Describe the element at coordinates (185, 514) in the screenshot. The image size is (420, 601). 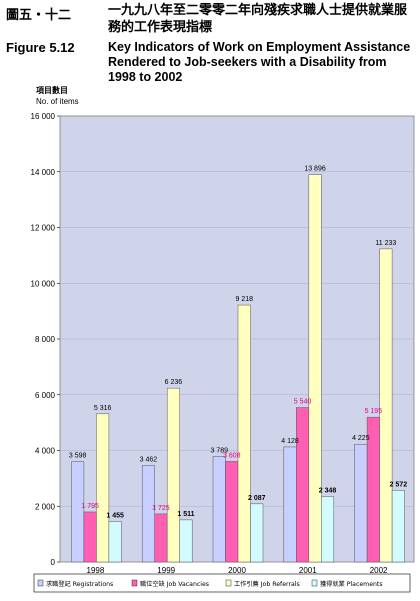
I see `value-label: 1 511` at that location.